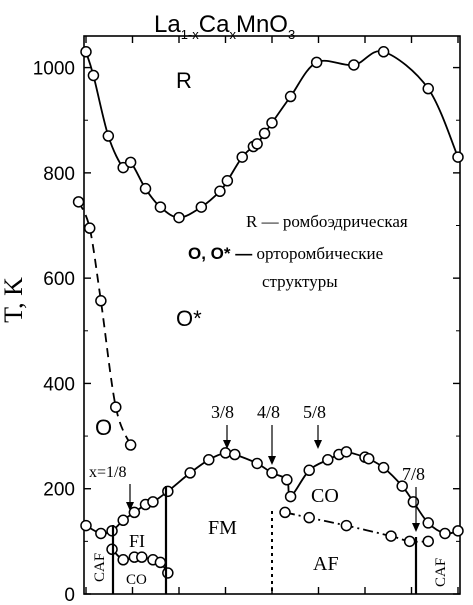 Image resolution: width=473 pixels, height=605 pixels. What do you see at coordinates (222, 412) in the screenshot?
I see `label-3-8: 3/8` at bounding box center [222, 412].